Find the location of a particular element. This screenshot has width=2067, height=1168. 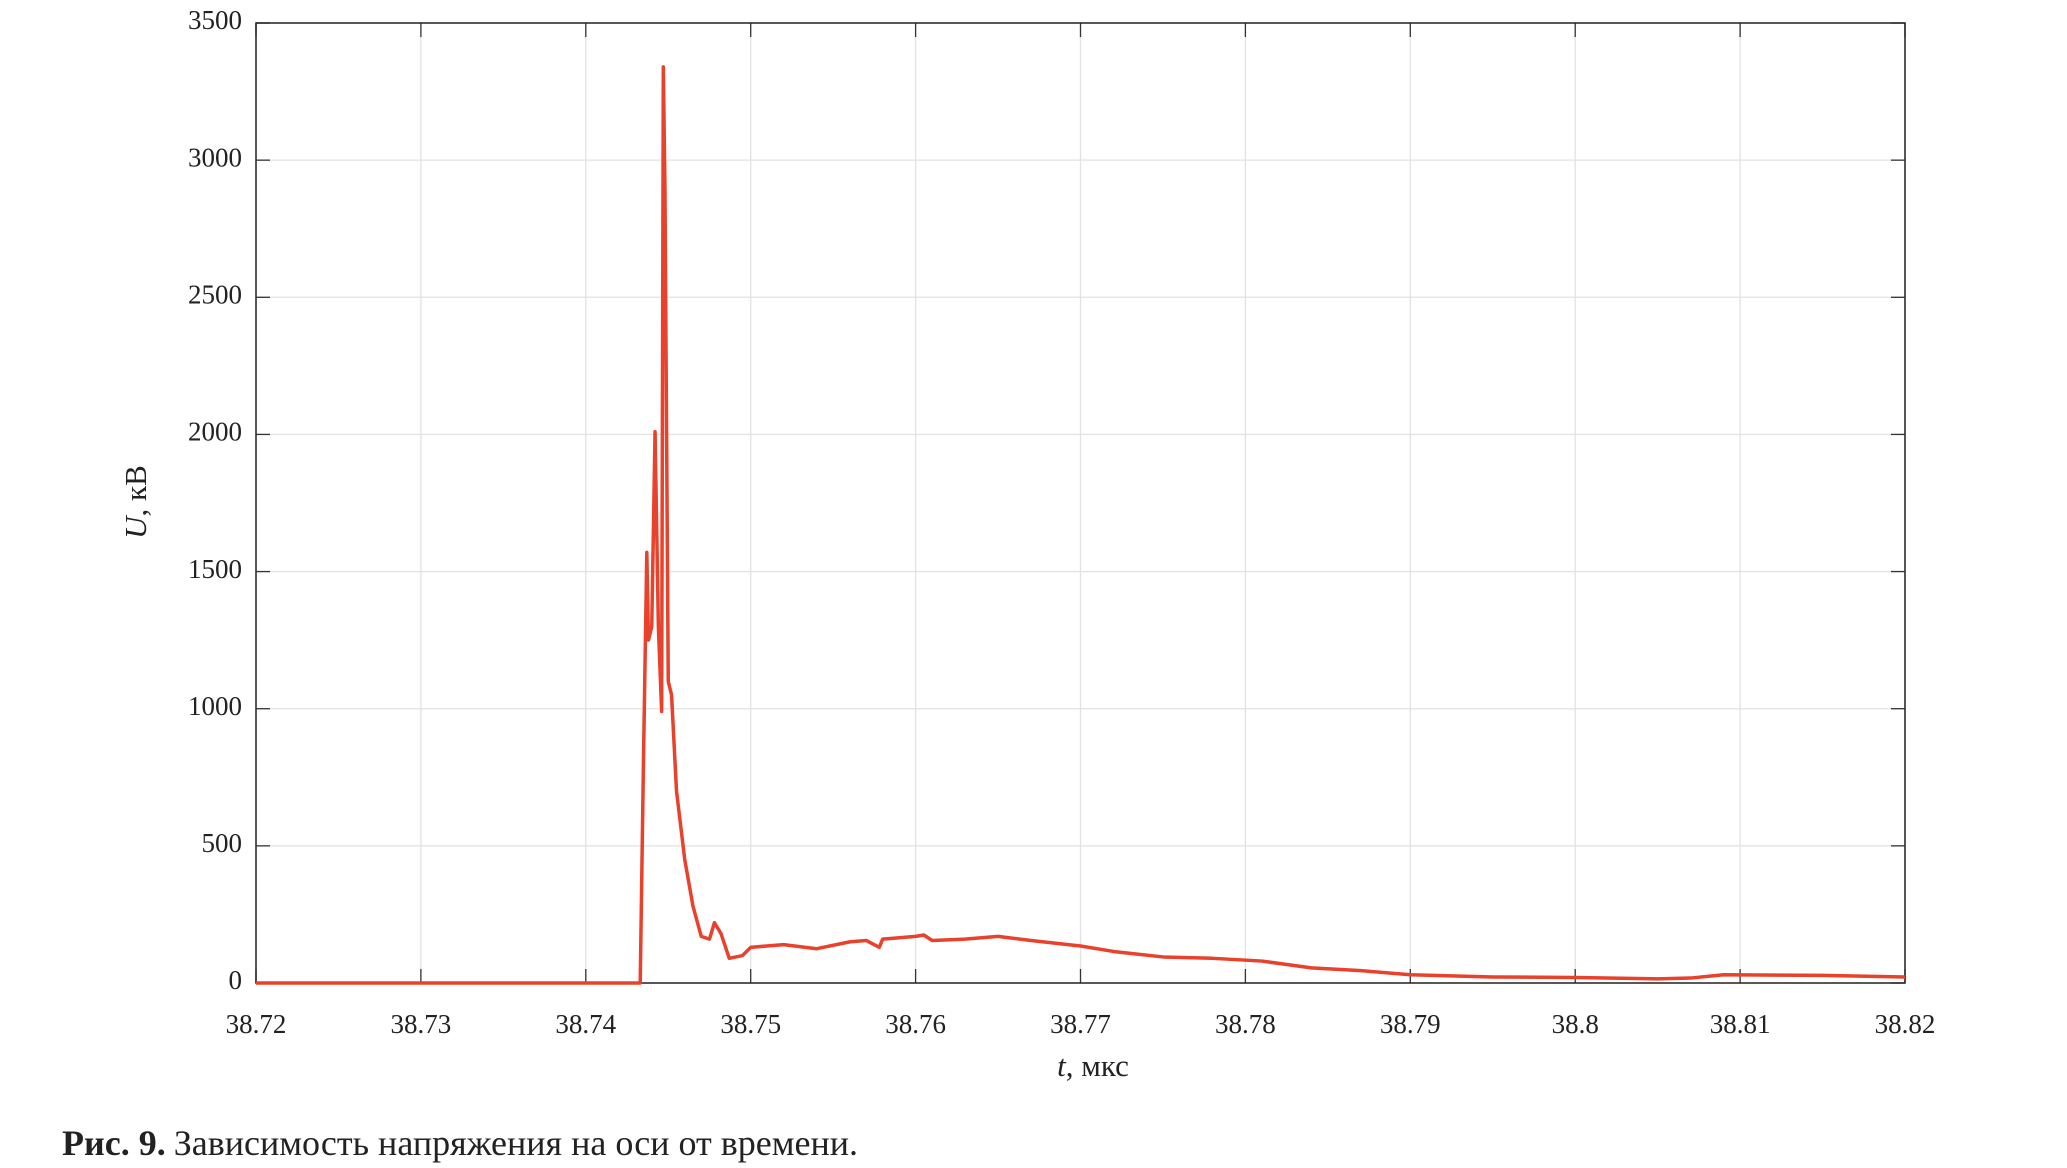

x-tick-label: 38.73 is located at coordinates (421, 1024).